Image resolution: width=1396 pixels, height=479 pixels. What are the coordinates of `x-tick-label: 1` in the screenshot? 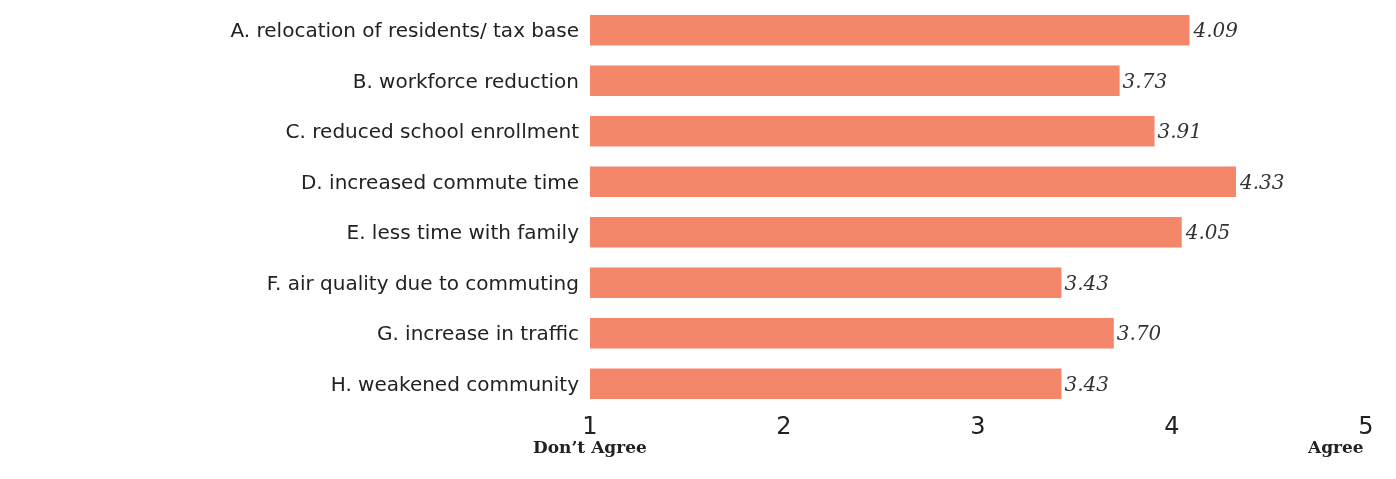 It's located at (590, 426).